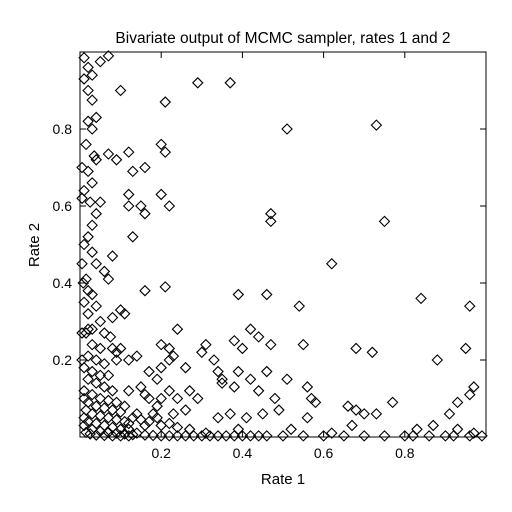 This screenshot has width=512, height=512. I want to click on y-axis-label: Rate 2, so click(34, 245).